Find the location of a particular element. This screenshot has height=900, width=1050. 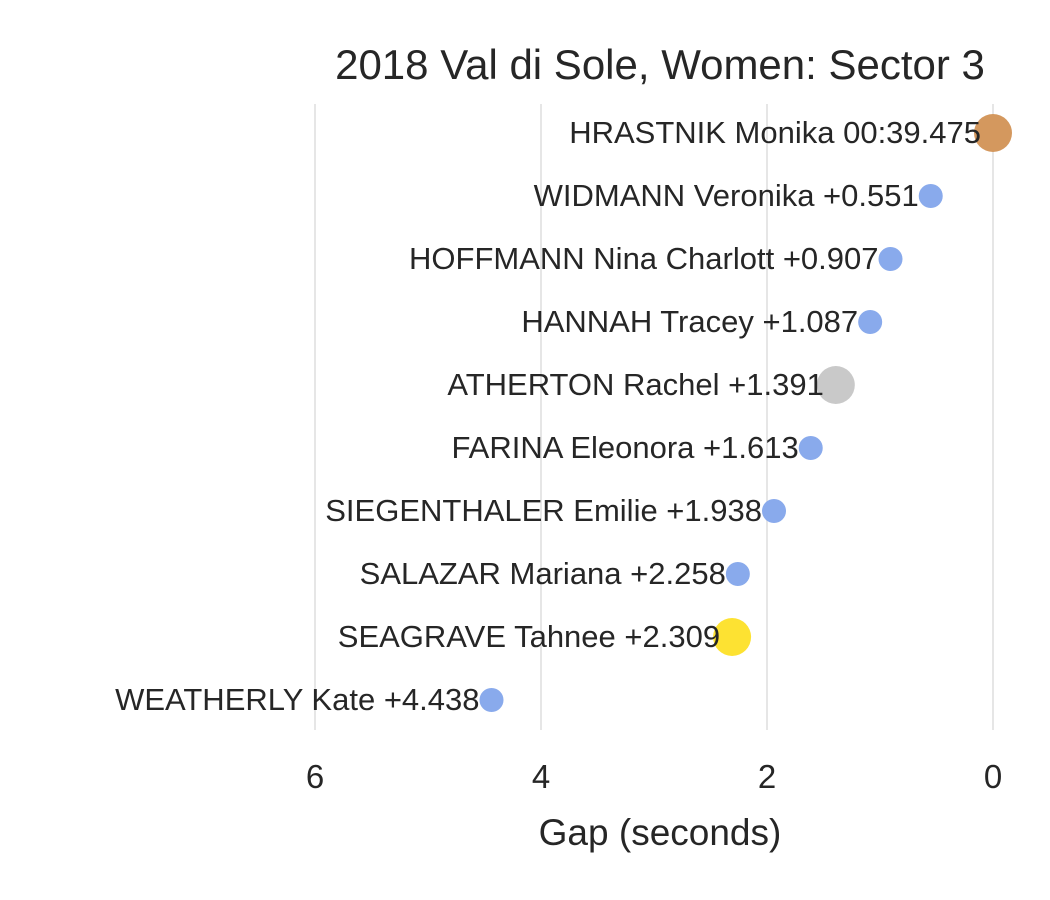

rider-label: FARINA Eleonora +1.613 is located at coordinates (624, 447).